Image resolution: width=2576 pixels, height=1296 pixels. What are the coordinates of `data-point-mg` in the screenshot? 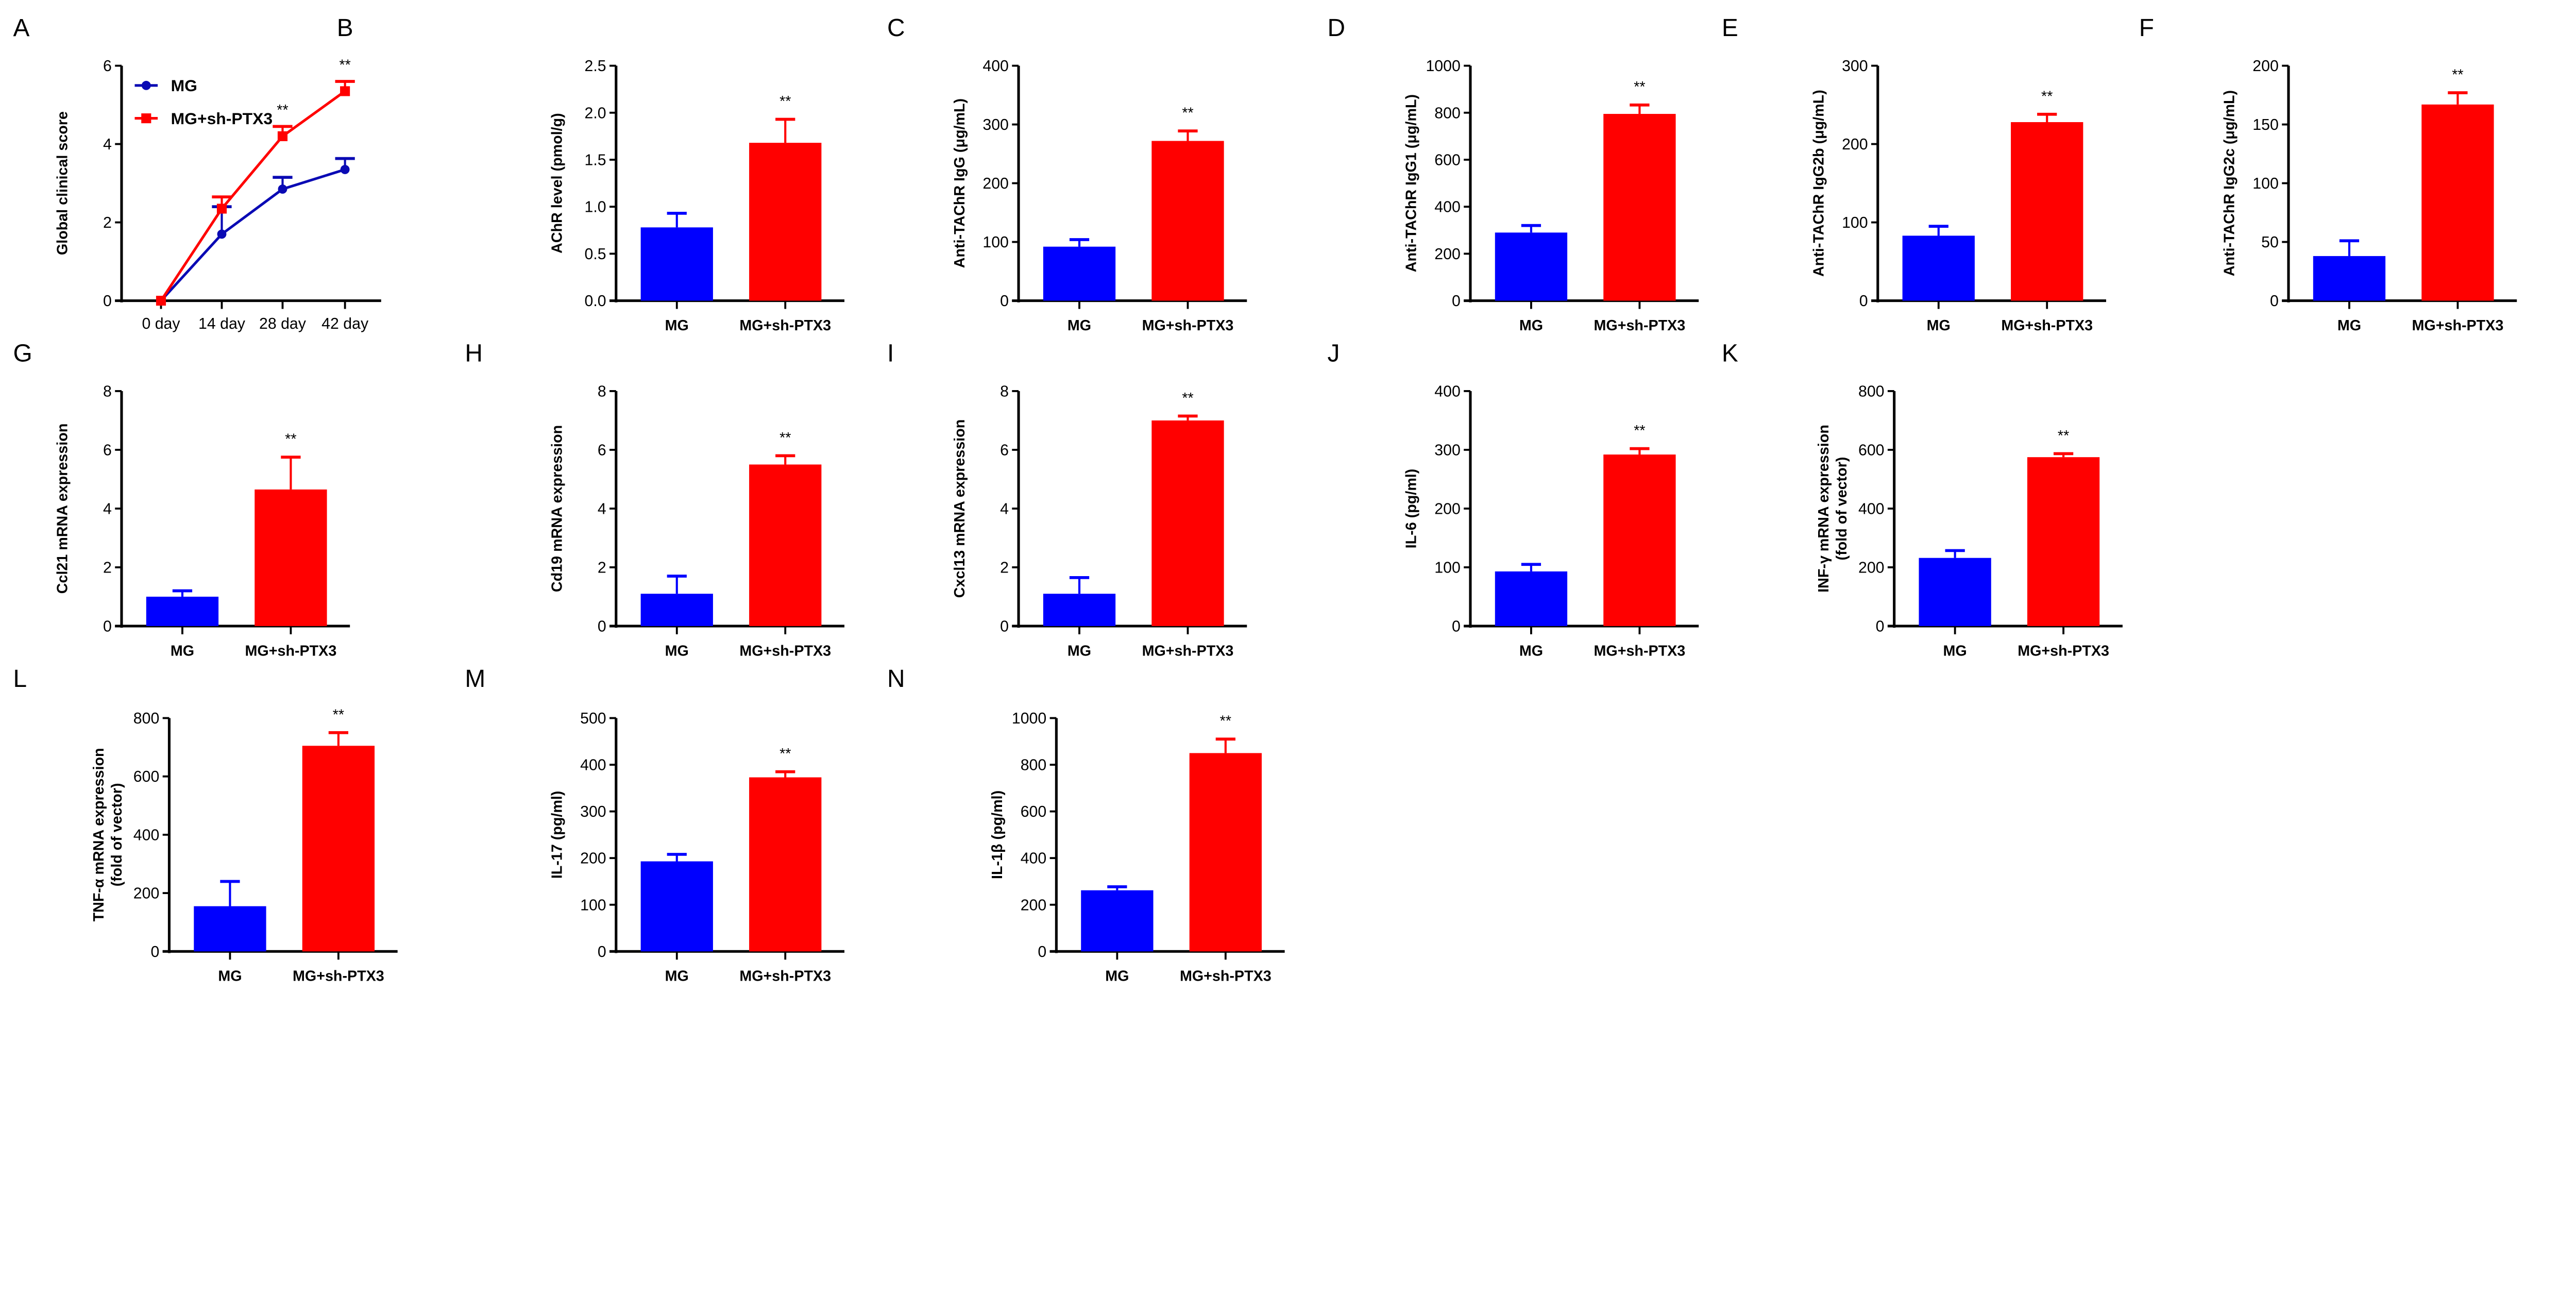 It's located at (222, 234).